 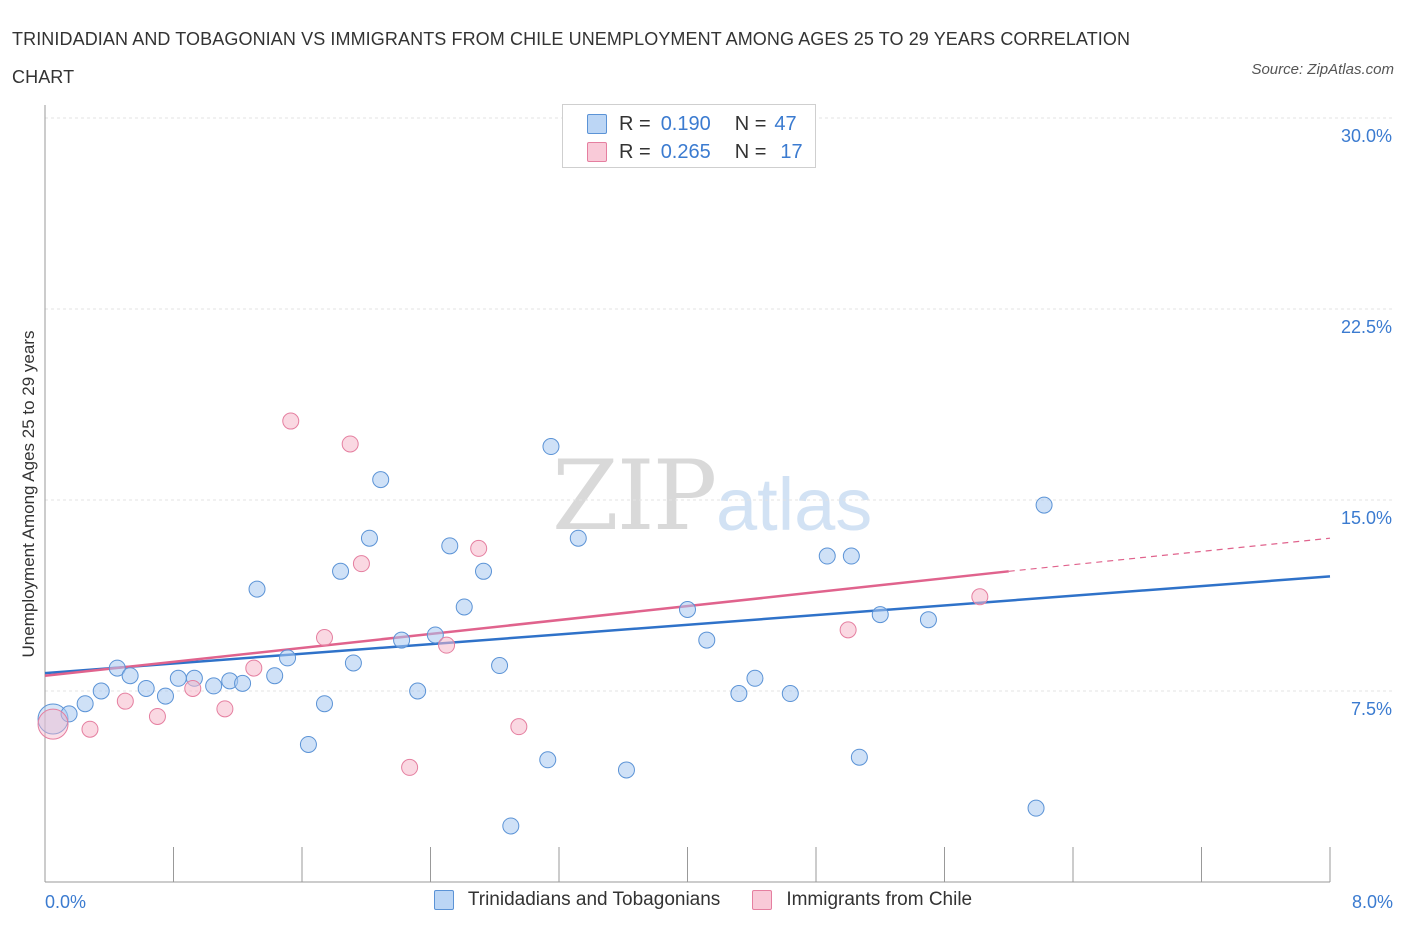 I want to click on series-legend-label: Trinidadians and Tobagonians, so click(x=594, y=899).